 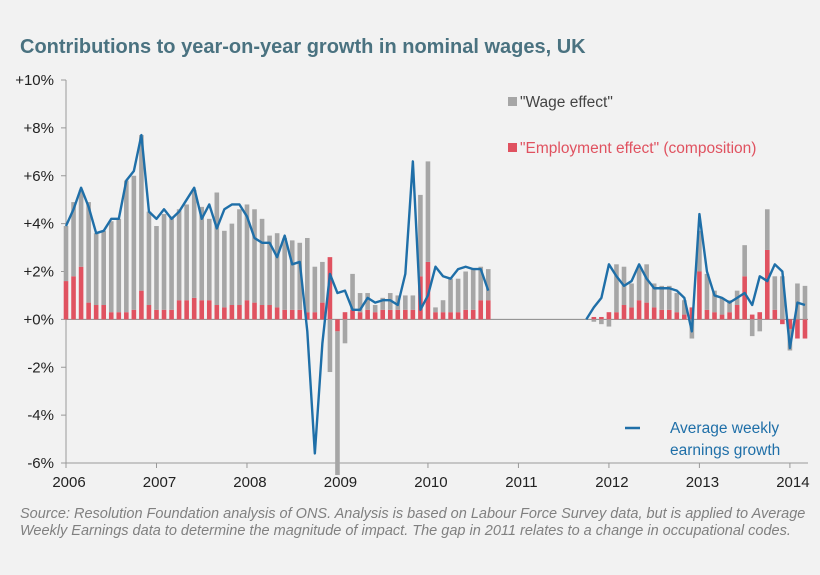 What do you see at coordinates (512, 147) in the screenshot?
I see `legend-swatch-employment` at bounding box center [512, 147].